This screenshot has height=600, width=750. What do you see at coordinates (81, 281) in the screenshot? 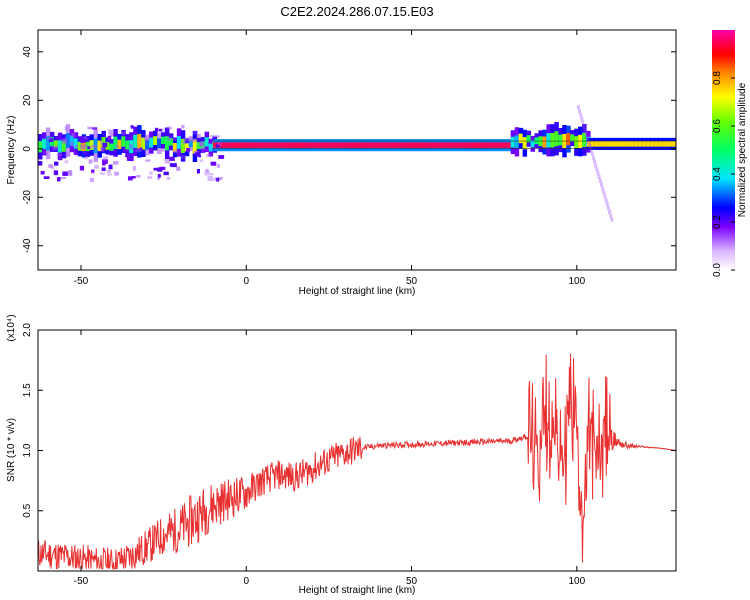
I see `spectrogram-xtick-label: -50` at bounding box center [81, 281].